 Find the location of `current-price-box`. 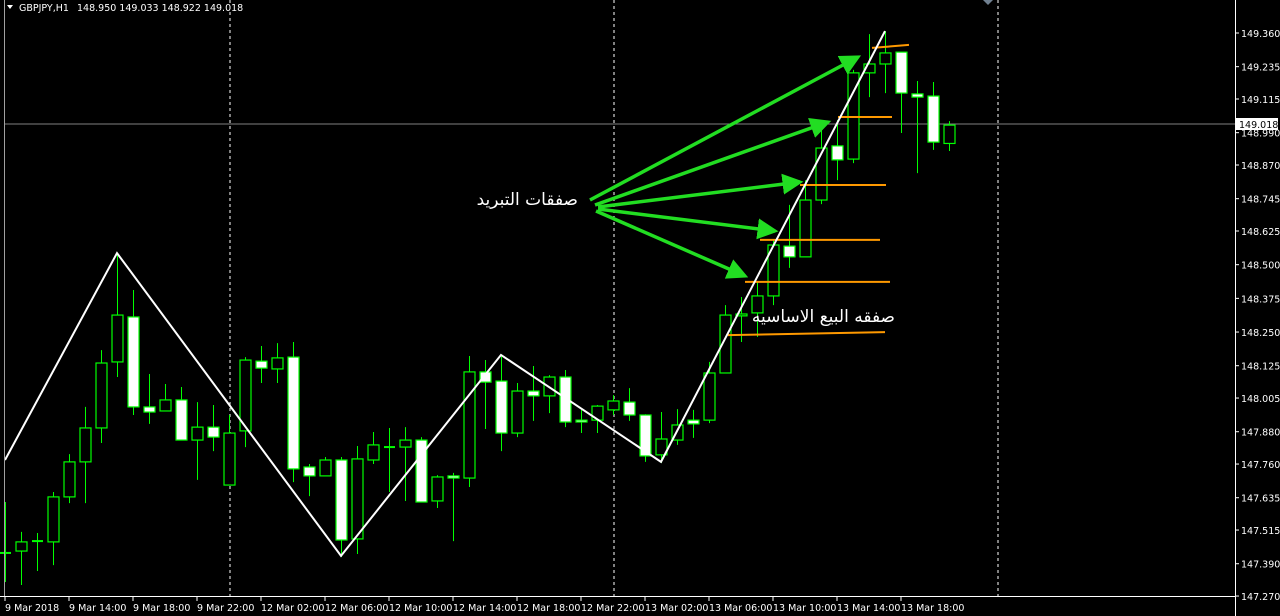

current-price-box is located at coordinates (1257, 124).